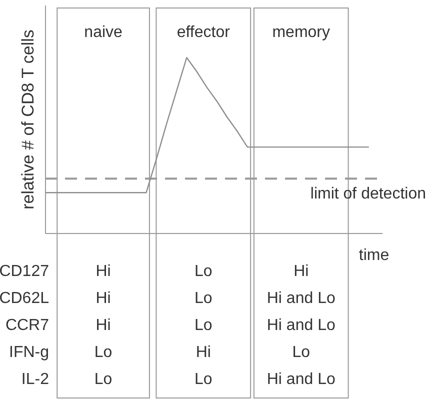 Image resolution: width=431 pixels, height=401 pixels. What do you see at coordinates (25, 298) in the screenshot?
I see `text: CD62L` at bounding box center [25, 298].